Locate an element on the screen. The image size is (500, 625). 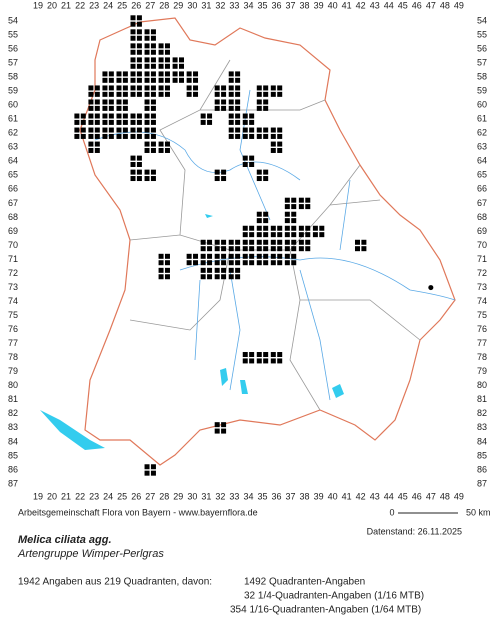
row-label: 56 is located at coordinates (13, 48).